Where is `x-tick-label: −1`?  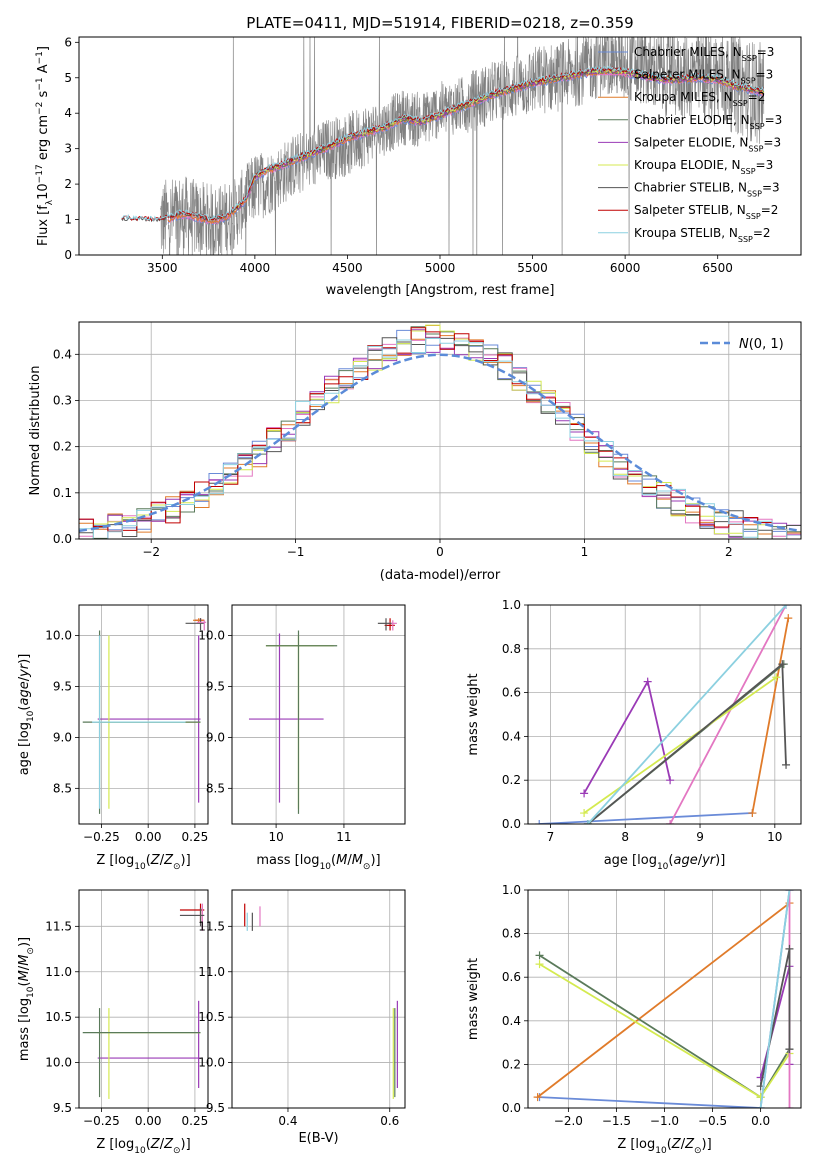 x-tick-label: −1 is located at coordinates (296, 552).